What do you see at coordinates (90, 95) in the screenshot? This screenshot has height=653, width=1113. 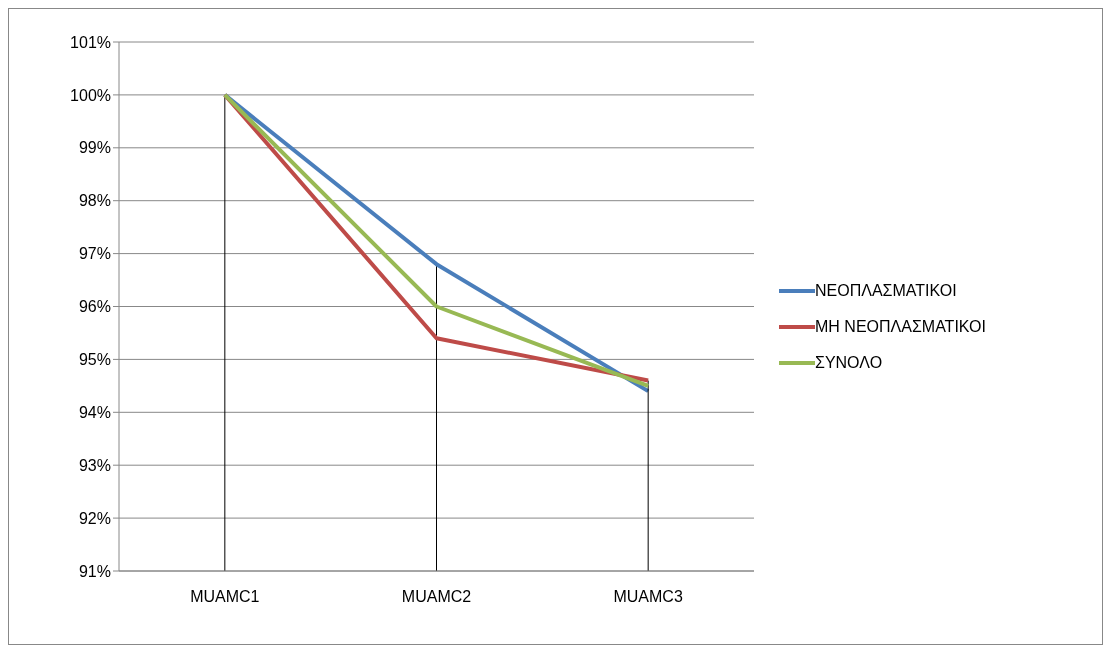 I see `y-tick-label: 100%` at bounding box center [90, 95].